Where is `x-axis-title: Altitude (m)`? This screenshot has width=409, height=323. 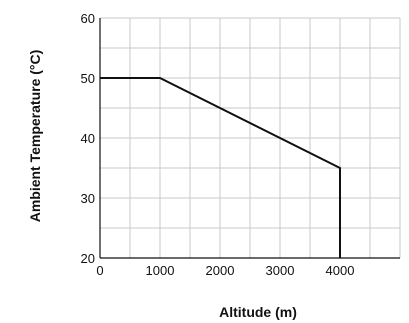 x-axis-title: Altitude (m) is located at coordinates (258, 312).